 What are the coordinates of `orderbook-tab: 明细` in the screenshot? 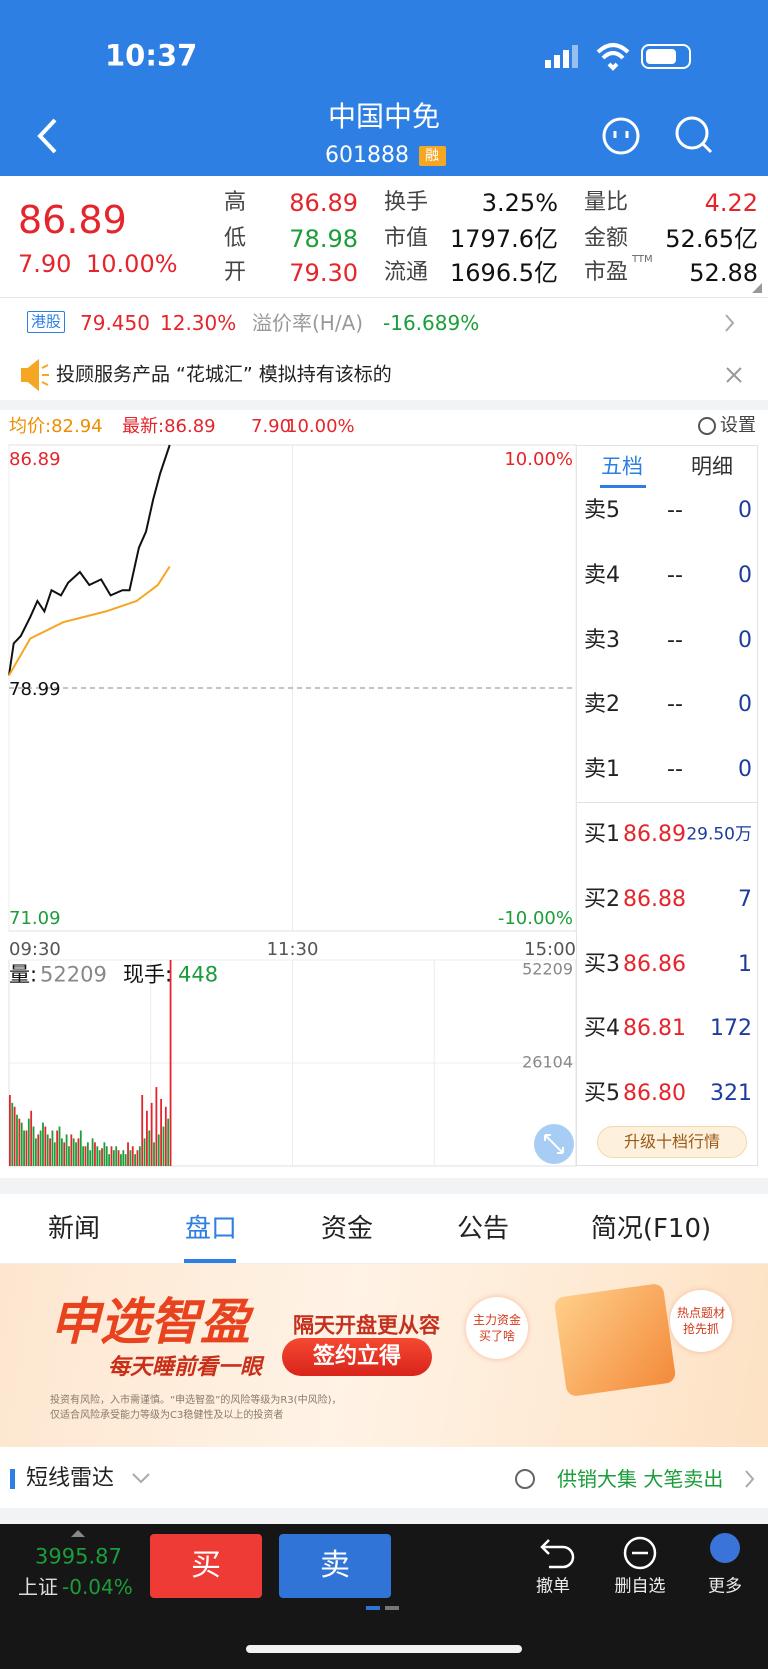 It's located at (712, 466).